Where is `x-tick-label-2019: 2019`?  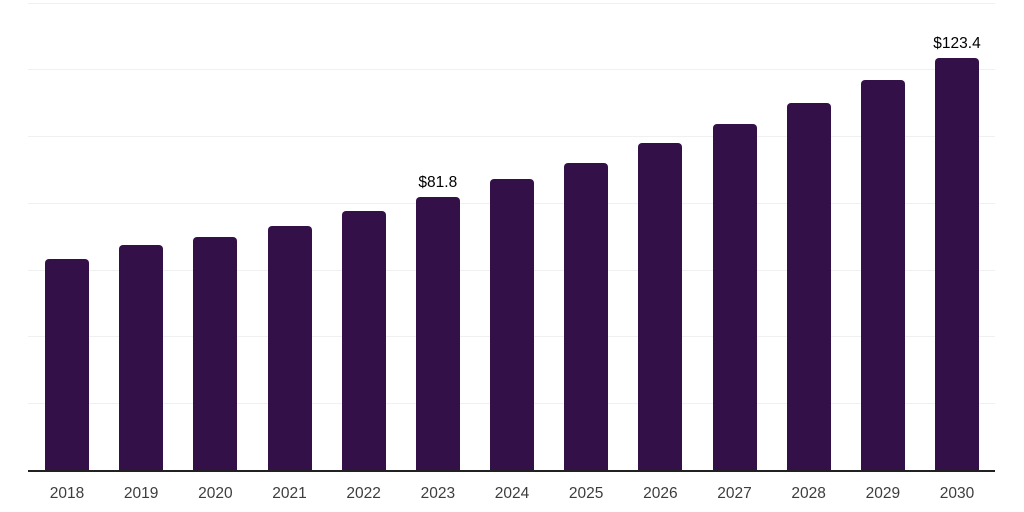 x-tick-label-2019: 2019 is located at coordinates (141, 493).